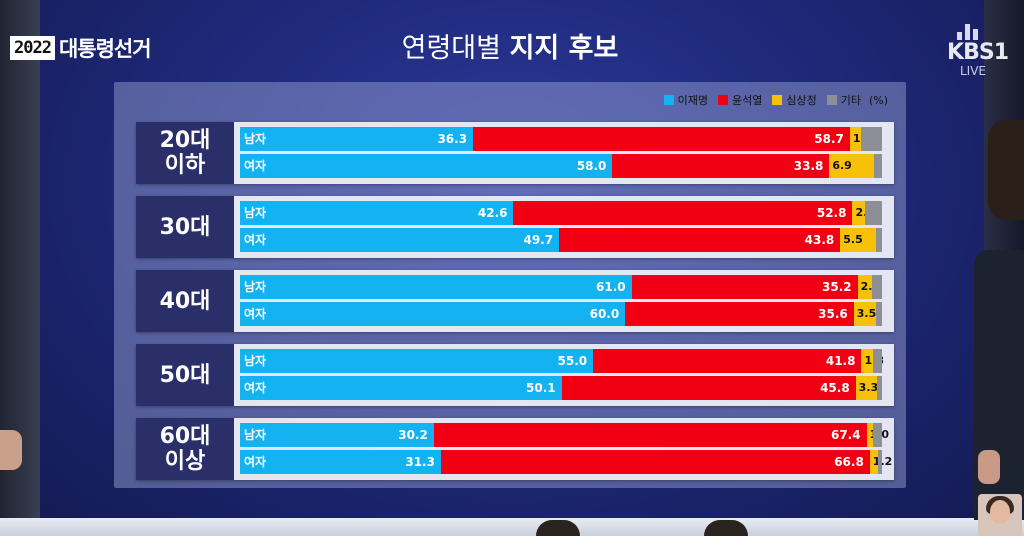 The image size is (1024, 536). What do you see at coordinates (1000, 515) in the screenshot?
I see `sign-language-interpreter` at bounding box center [1000, 515].